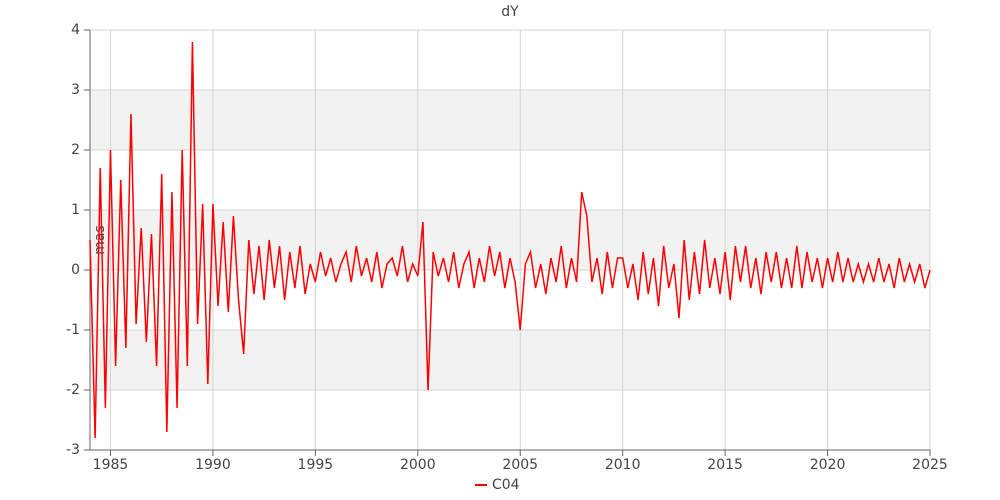 Image resolution: width=1000 pixels, height=500 pixels. What do you see at coordinates (111, 465) in the screenshot?
I see `x-tick-label: 1985` at bounding box center [111, 465].